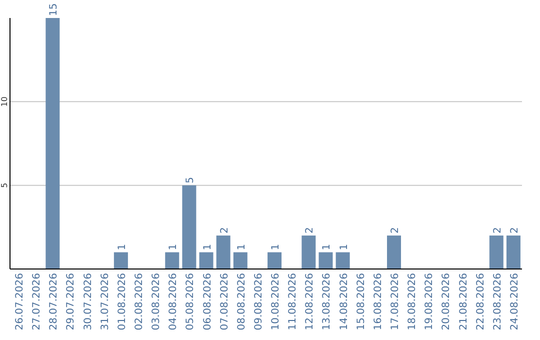 Image resolution: width=540 pixels, height=340 pixels. What do you see at coordinates (174, 301) in the screenshot?
I see `x-tick-label: 04.08.2026` at bounding box center [174, 301].